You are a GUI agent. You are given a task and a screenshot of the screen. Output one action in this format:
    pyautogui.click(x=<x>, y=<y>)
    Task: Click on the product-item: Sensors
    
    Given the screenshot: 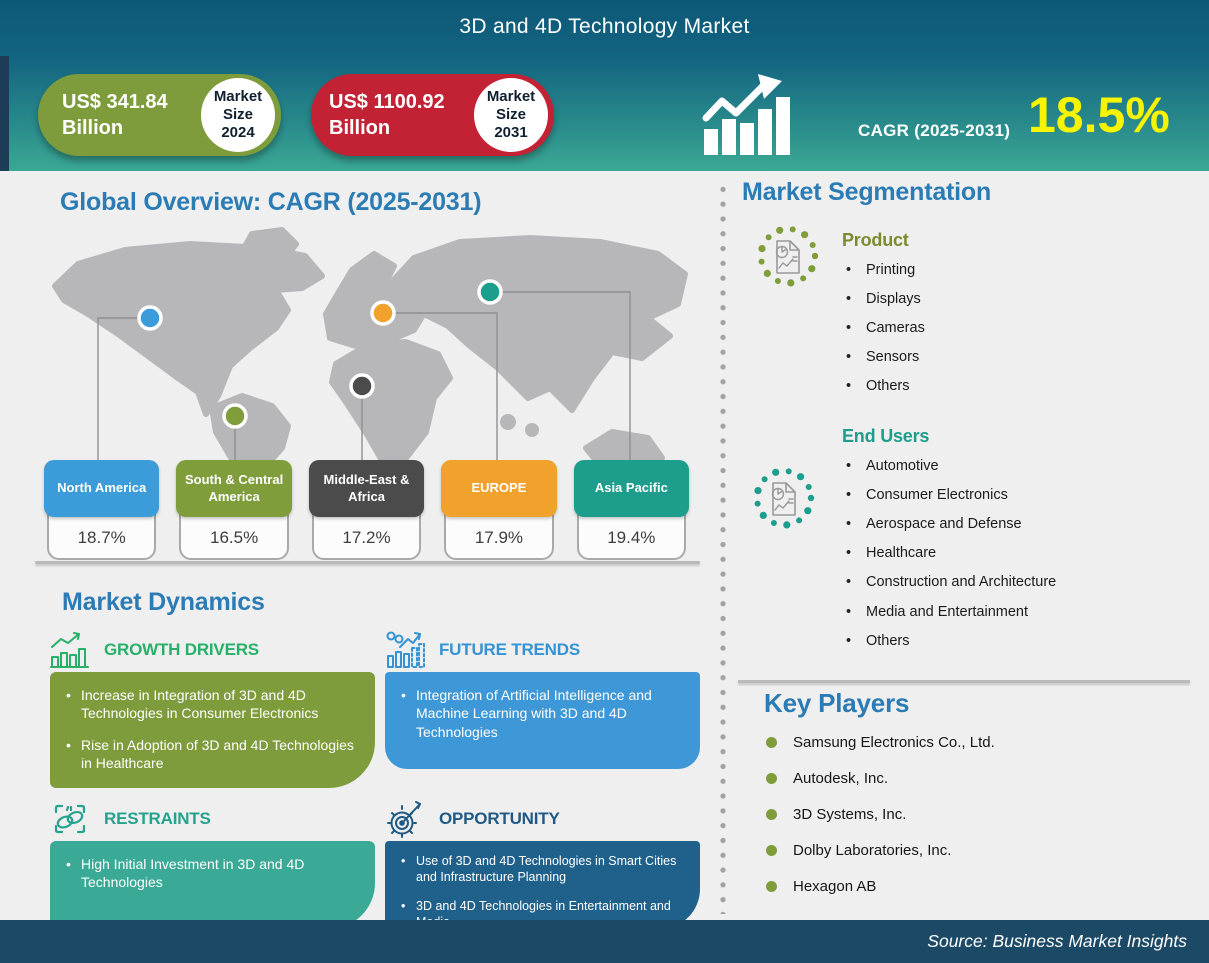 What is the action you would take?
    pyautogui.click(x=883, y=357)
    